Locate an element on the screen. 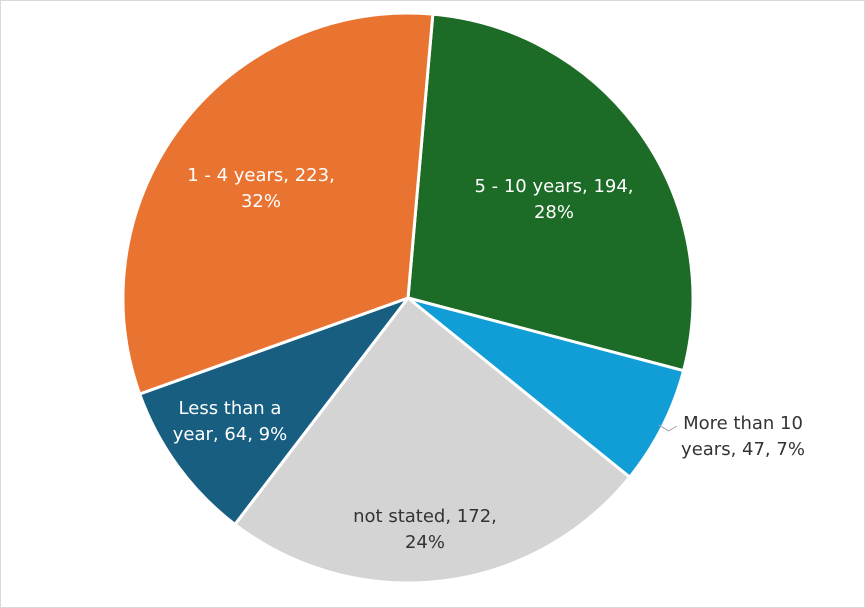 The width and height of the screenshot is (865, 608). slice-label-1-4-years: 1 - 4 years, 223, 32% is located at coordinates (261, 188).